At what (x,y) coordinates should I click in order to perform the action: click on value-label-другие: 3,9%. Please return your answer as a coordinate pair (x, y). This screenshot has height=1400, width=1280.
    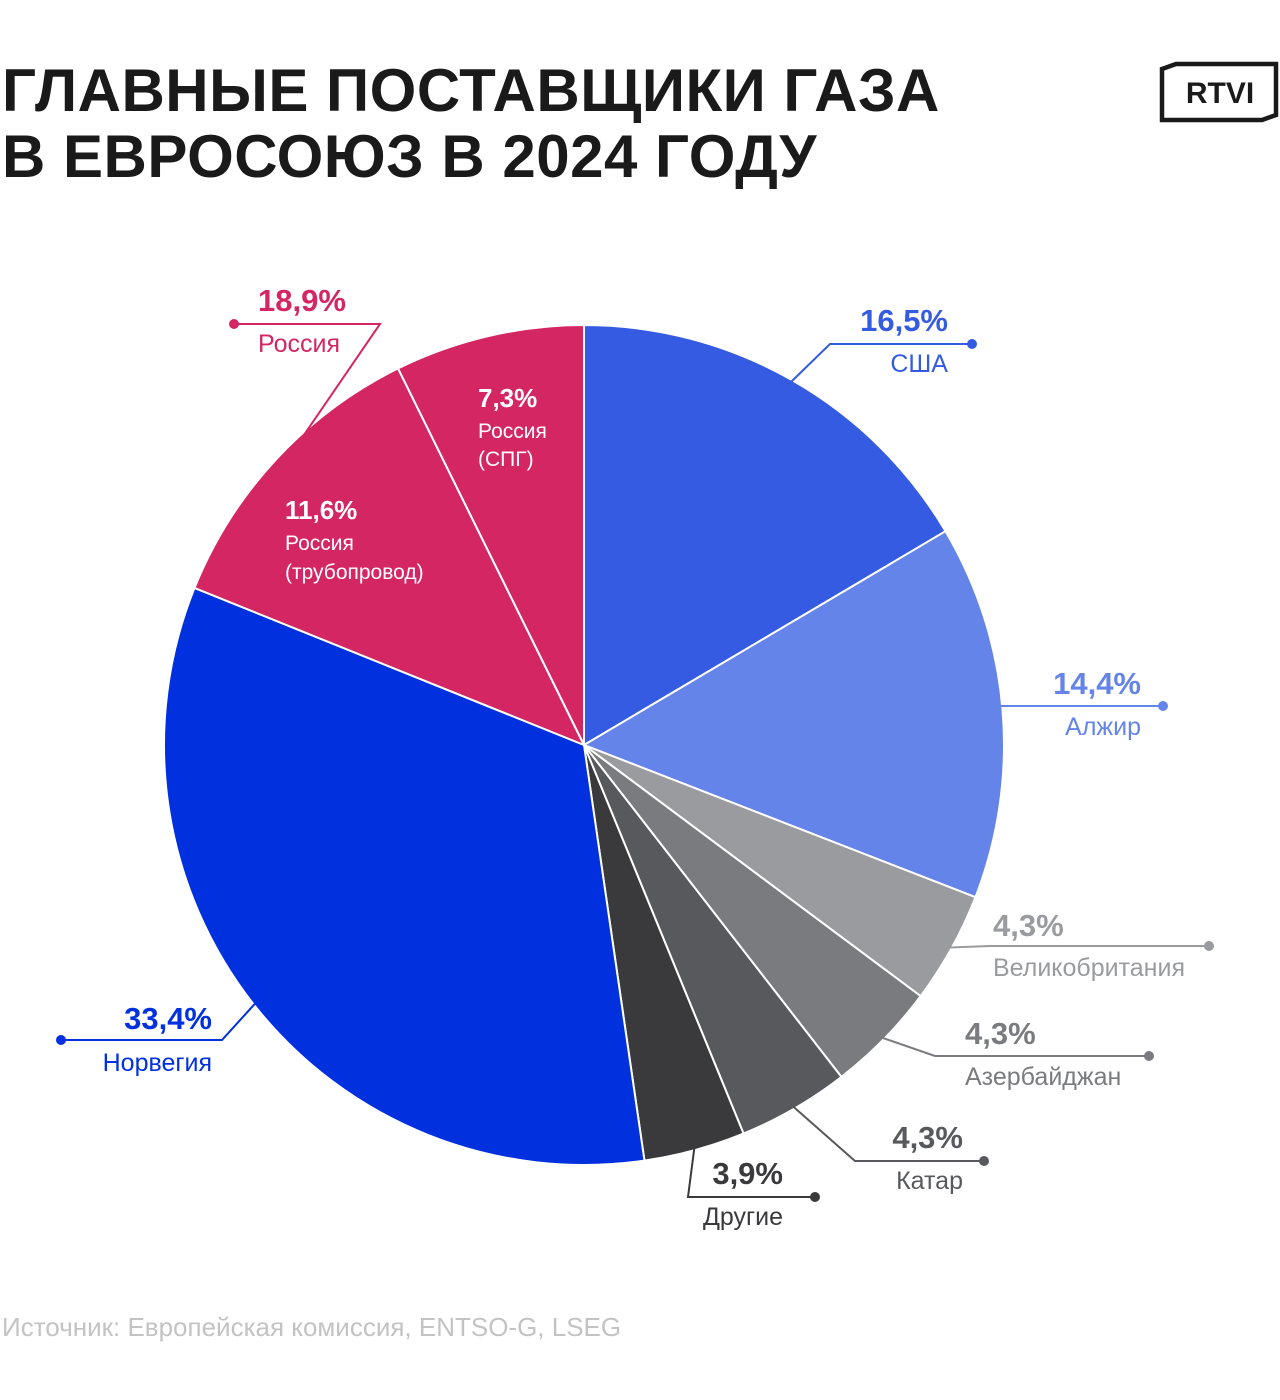
    Looking at the image, I should click on (747, 1173).